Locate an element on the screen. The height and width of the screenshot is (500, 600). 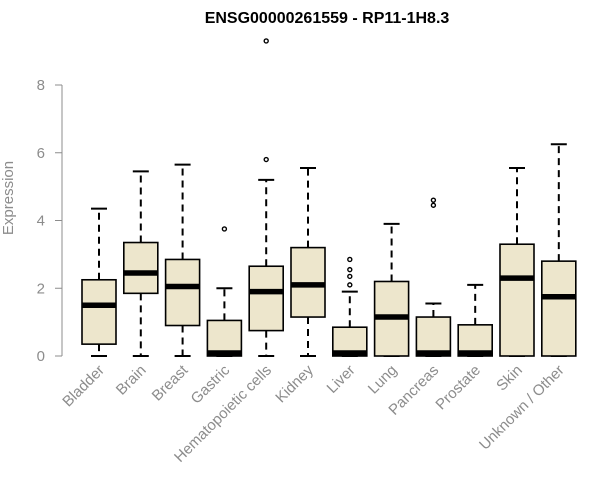
x-tick-label: Brain is located at coordinates (131, 380).